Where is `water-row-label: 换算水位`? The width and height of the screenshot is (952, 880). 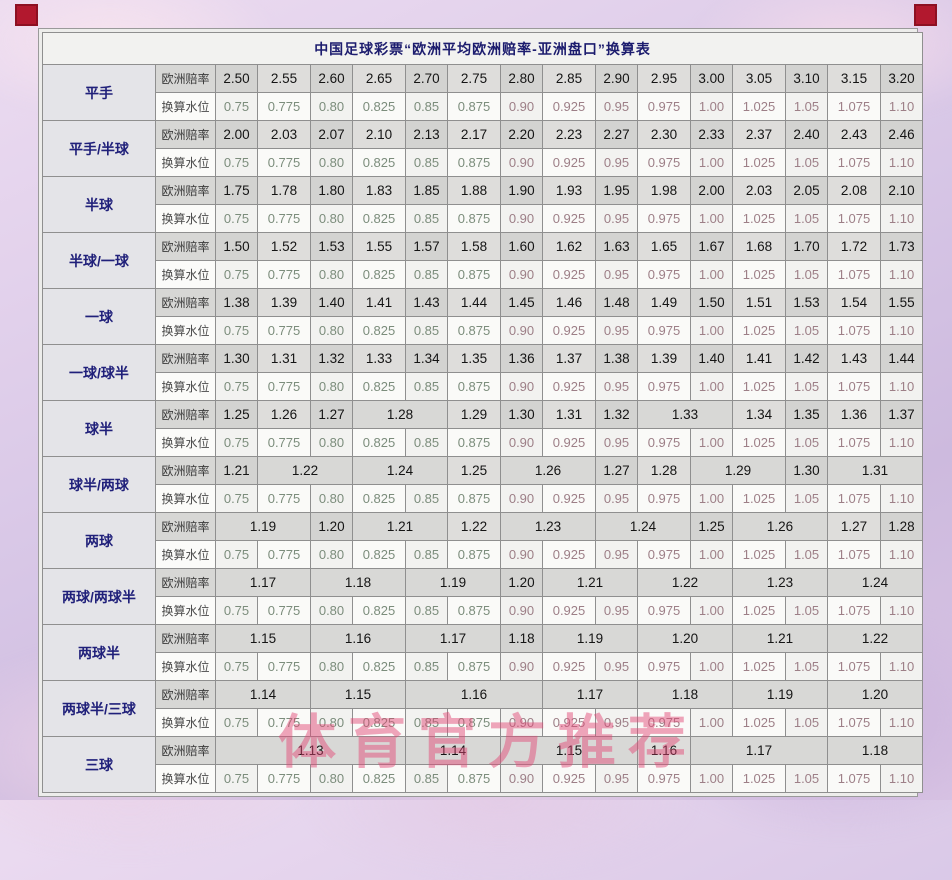 water-row-label: 换算水位 is located at coordinates (185, 498).